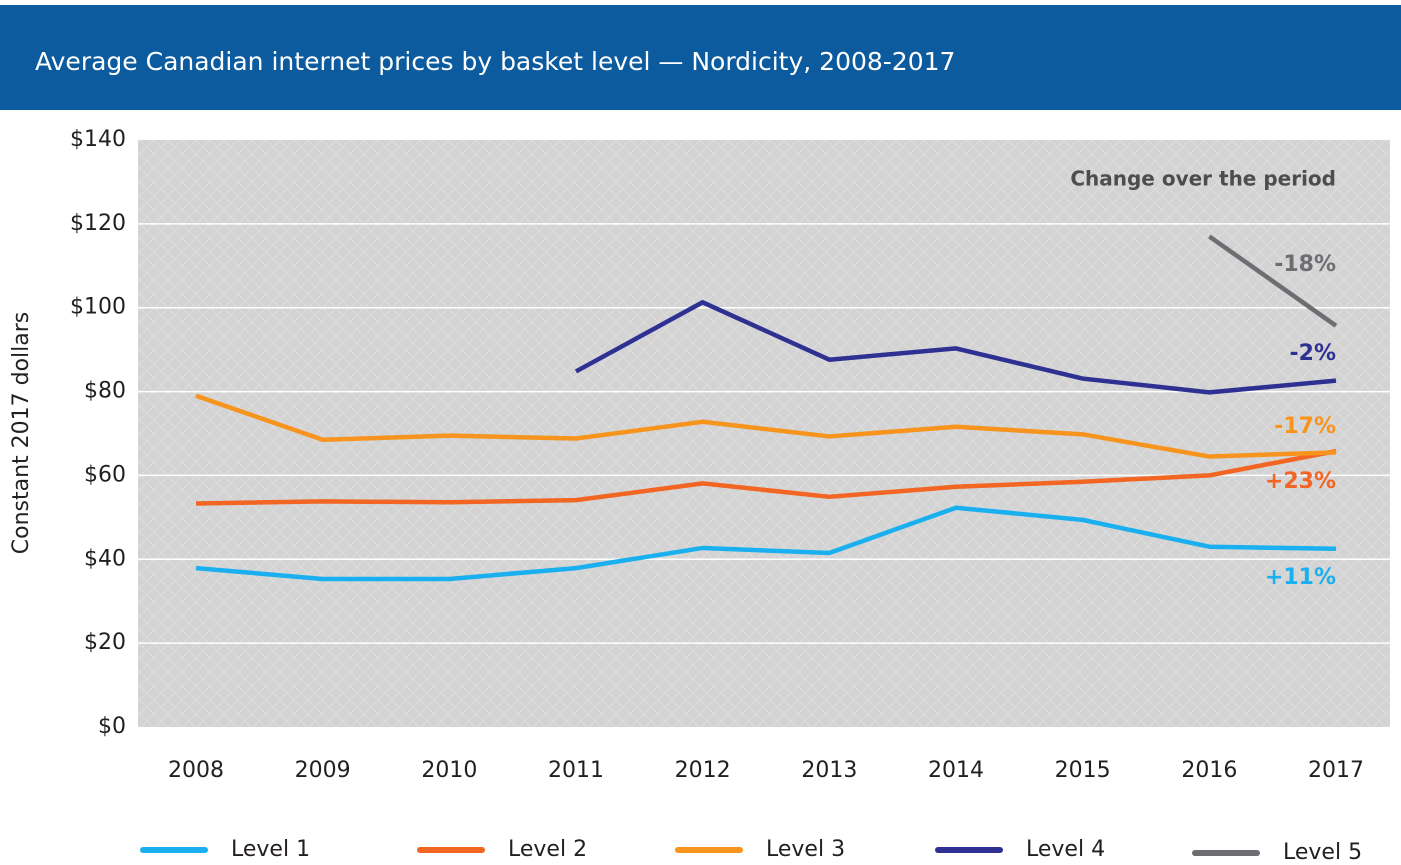  I want to click on x-tick-label: 2010, so click(449, 770).